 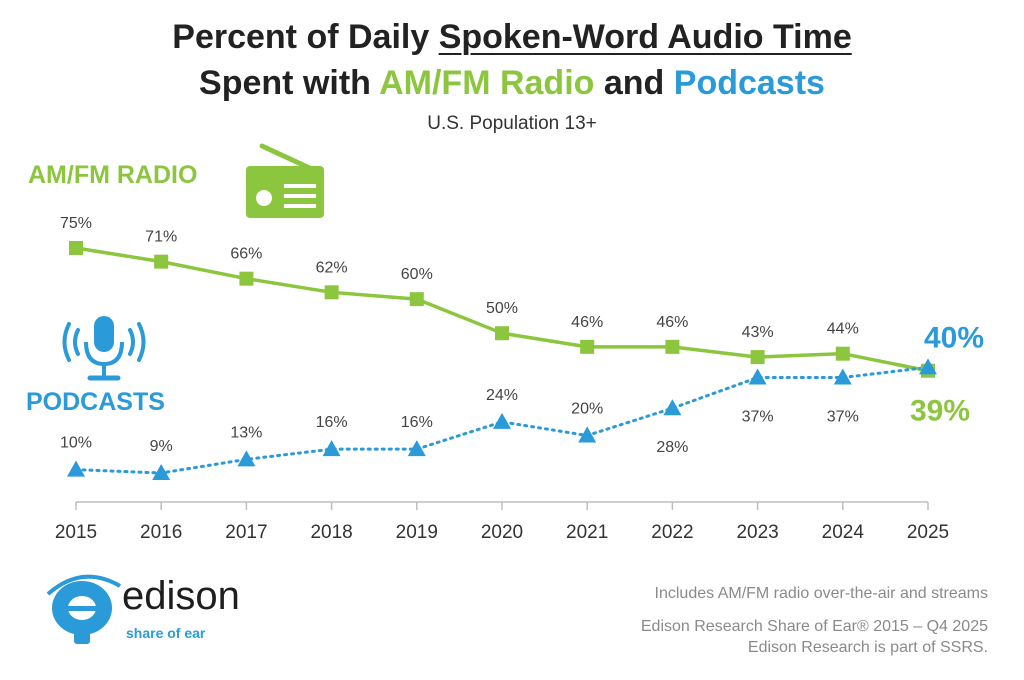 What do you see at coordinates (76, 223) in the screenshot?
I see `radio-data-label: 75%` at bounding box center [76, 223].